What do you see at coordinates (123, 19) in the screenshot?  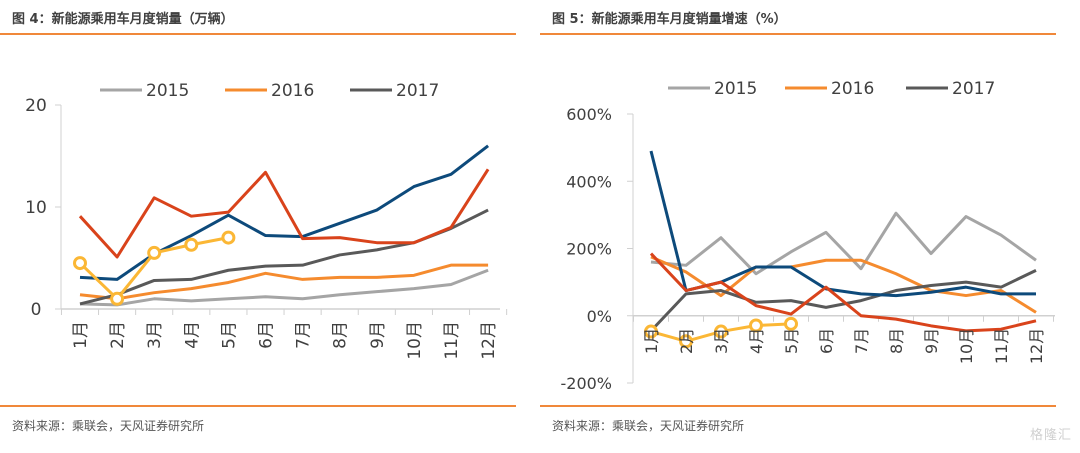 I see `chart-title: 图 4：新能源乘用车月度销量（万辆）` at bounding box center [123, 19].